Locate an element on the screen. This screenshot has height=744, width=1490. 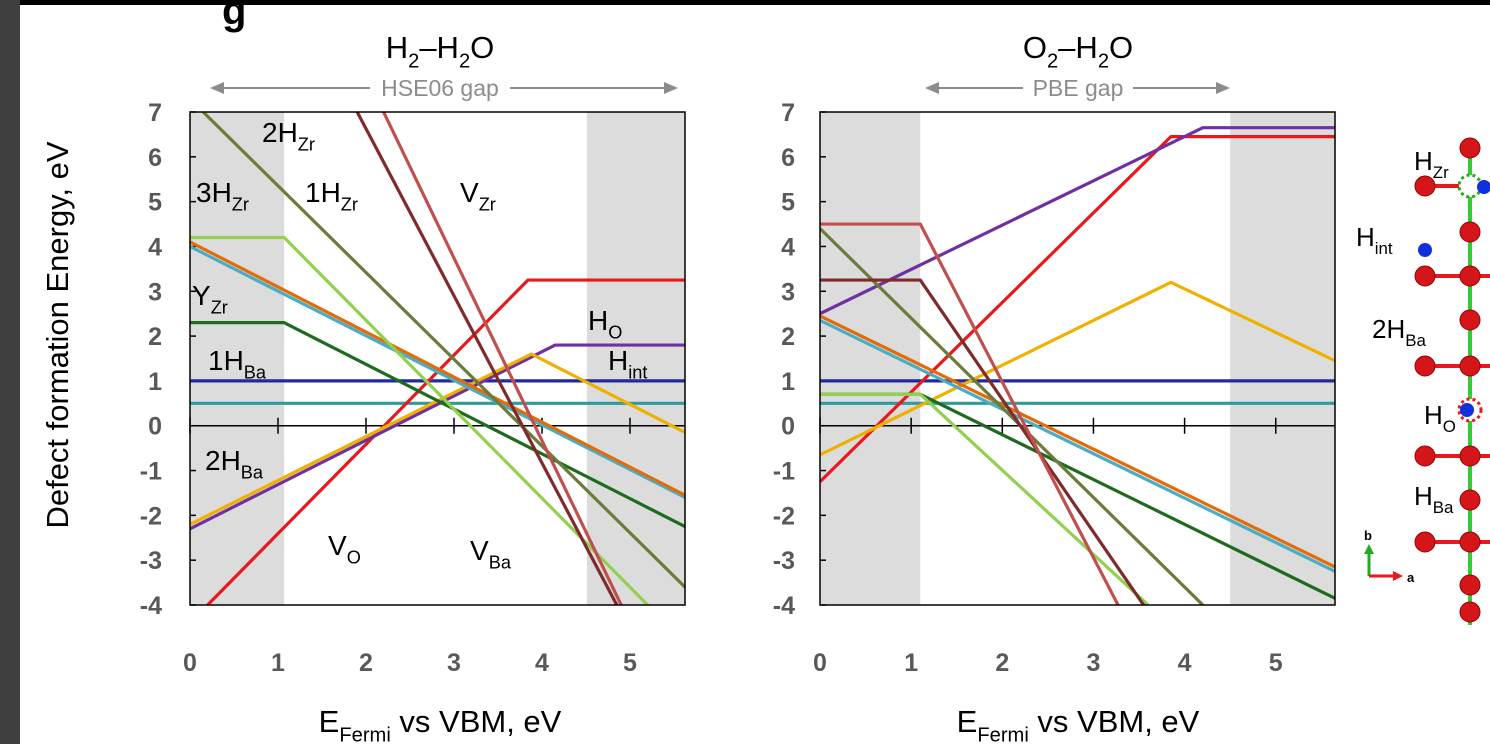
gap-label: PBE gap is located at coordinates (1078, 88).